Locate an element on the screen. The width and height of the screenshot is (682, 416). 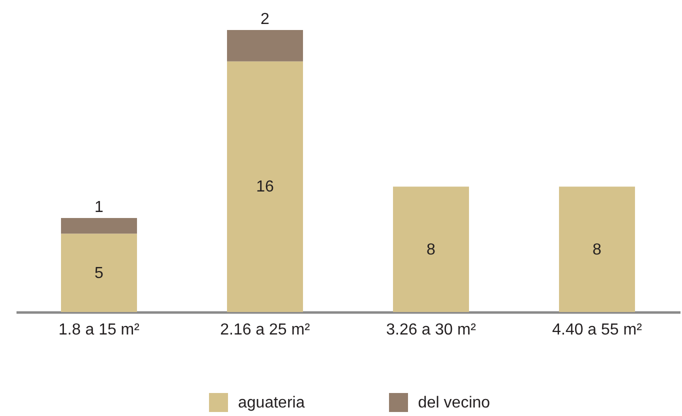
data-label: 1 is located at coordinates (99, 207).